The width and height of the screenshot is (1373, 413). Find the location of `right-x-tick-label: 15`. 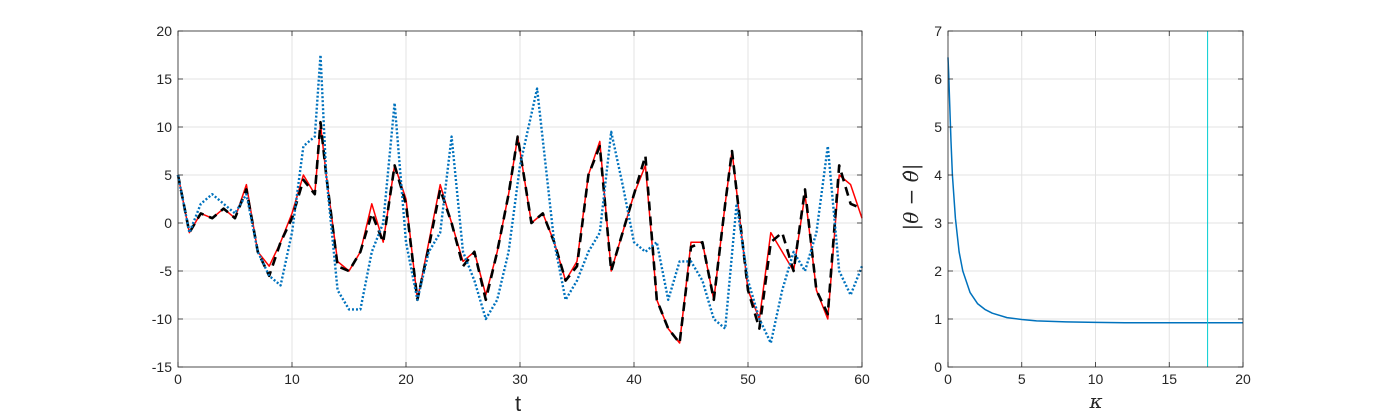

right-x-tick-label: 15 is located at coordinates (1169, 379).